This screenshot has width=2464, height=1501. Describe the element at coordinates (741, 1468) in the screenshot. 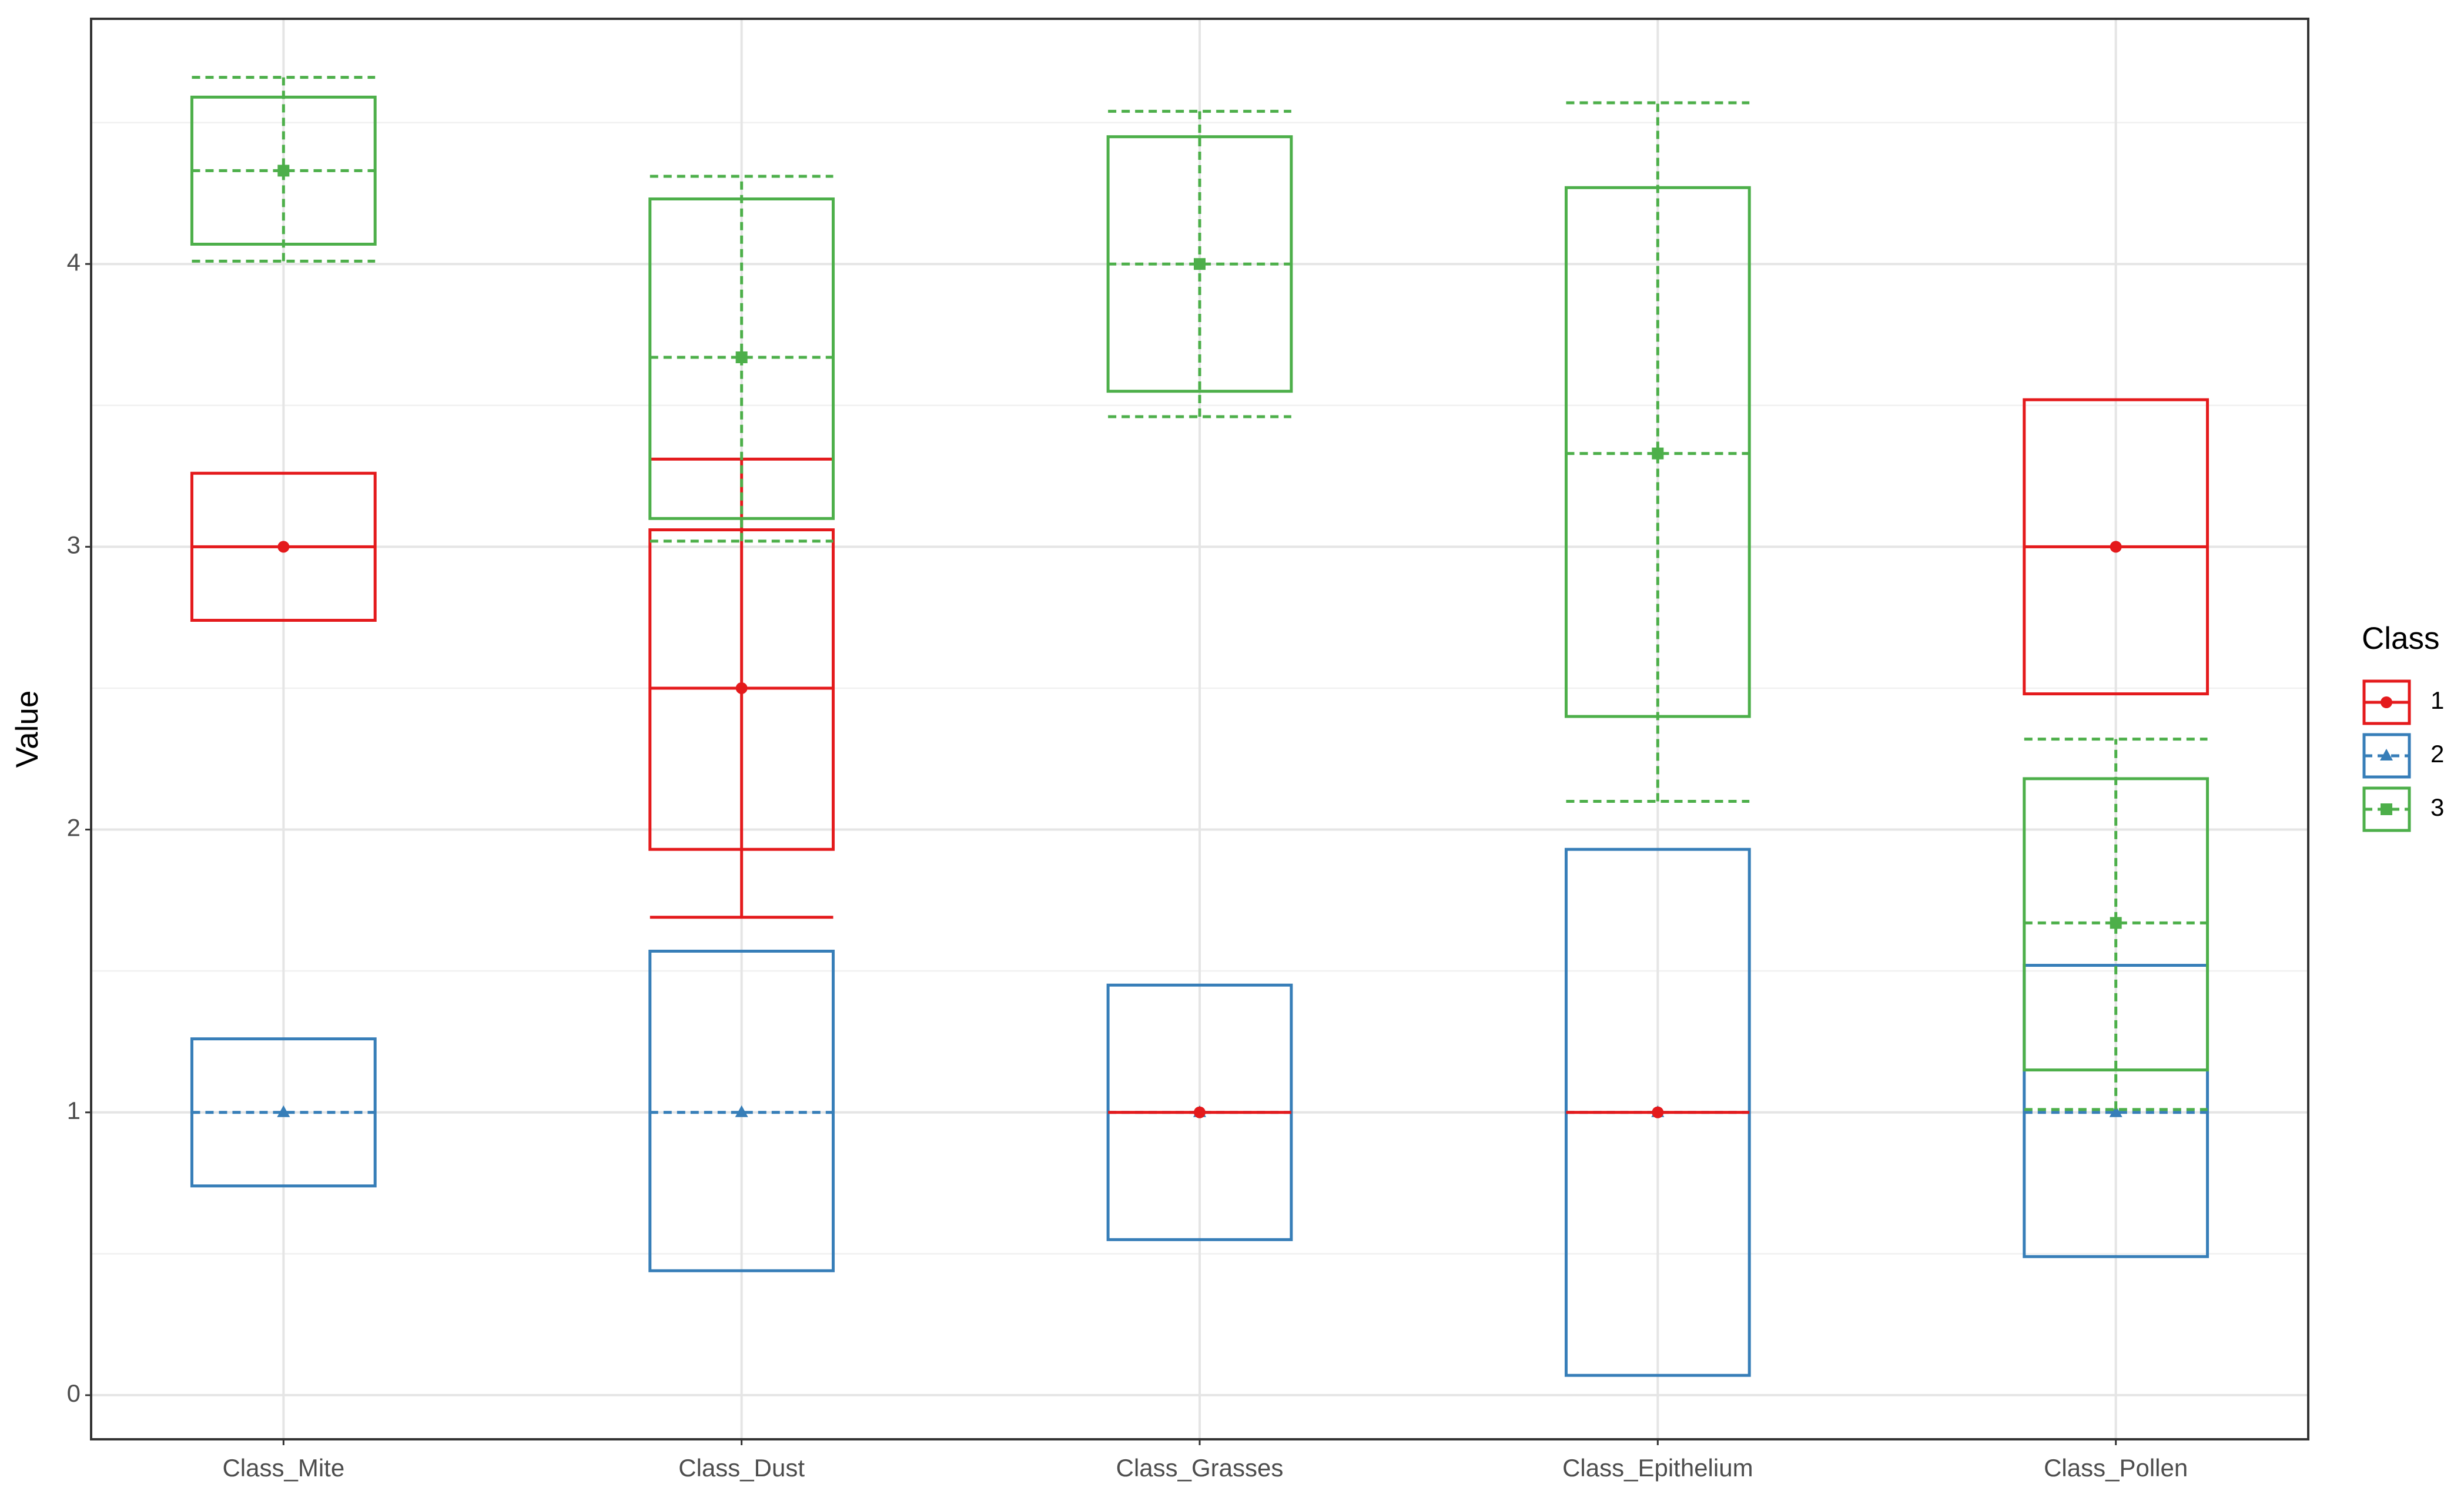

I see `x-tick-label: Class_Dust` at that location.